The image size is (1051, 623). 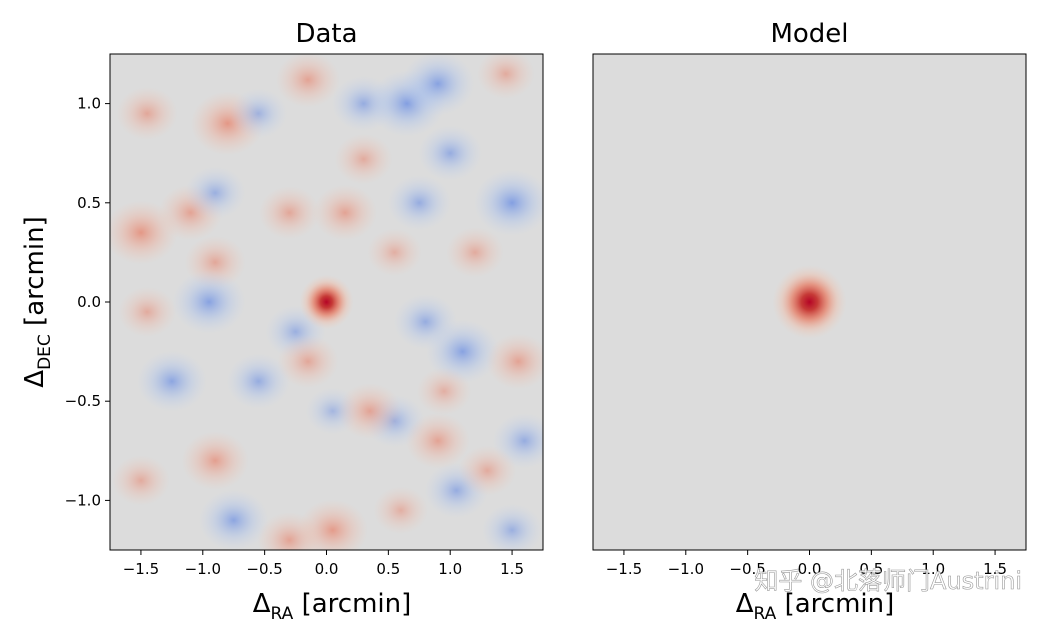 I want to click on data-y-tick-label-1: 0.5, so click(x=89, y=203).